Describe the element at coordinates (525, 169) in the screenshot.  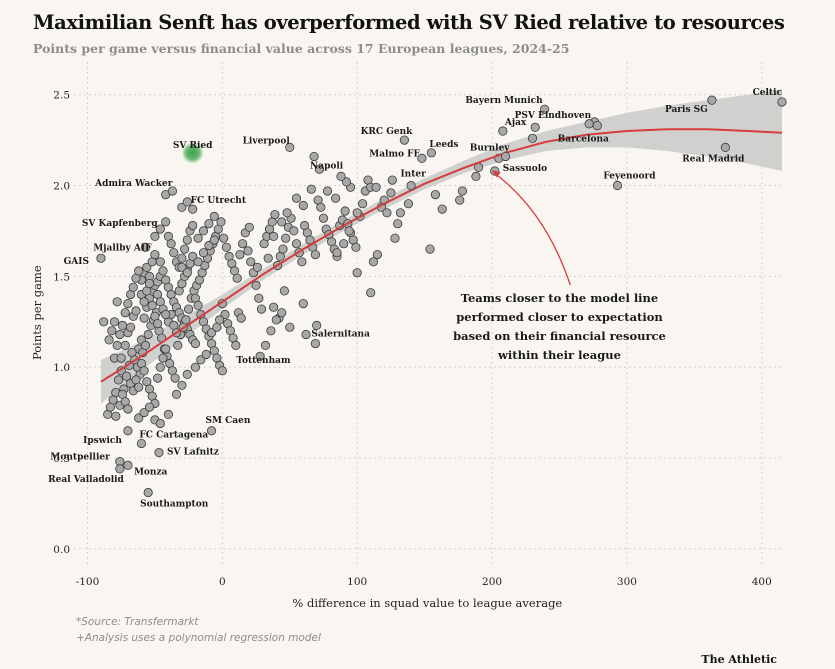
I see `team-label: Sassuolo` at that location.